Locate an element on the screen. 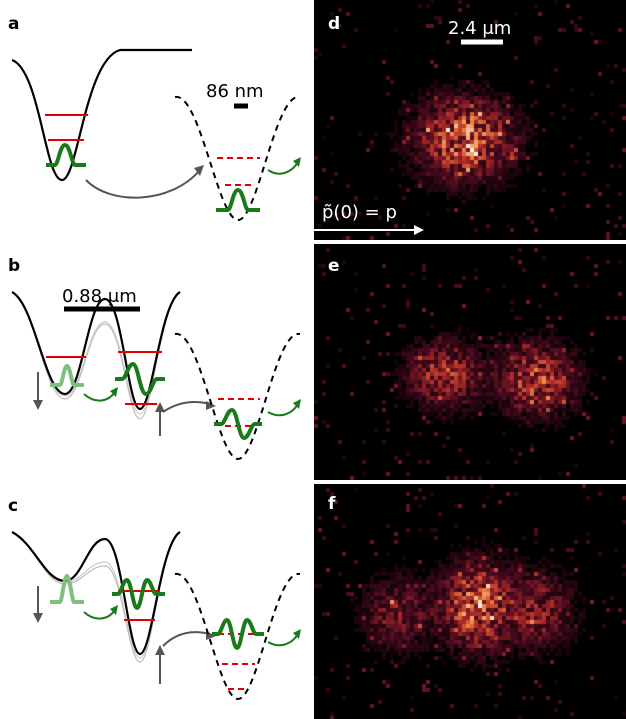  panel-f-label: f is located at coordinates (332, 504).